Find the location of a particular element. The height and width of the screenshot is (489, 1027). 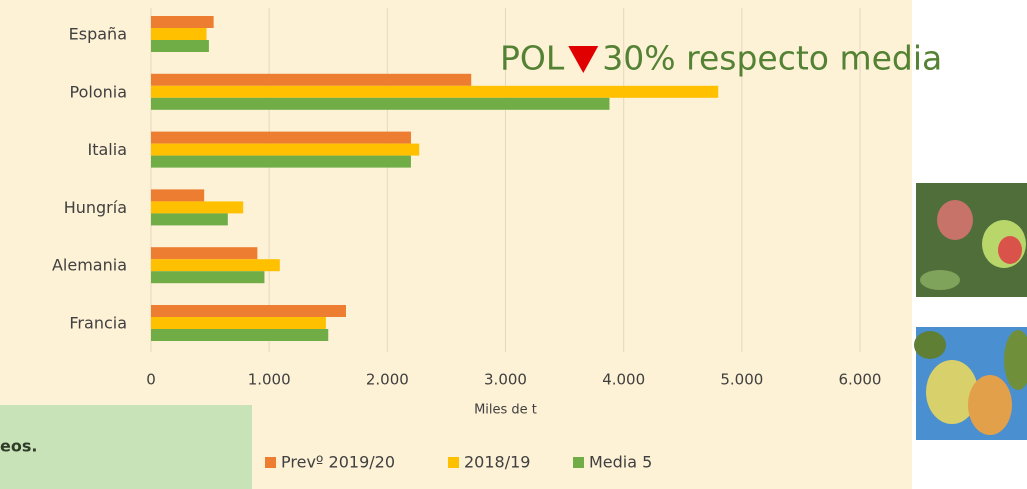

y-tick-label: Francia is located at coordinates (98, 323).